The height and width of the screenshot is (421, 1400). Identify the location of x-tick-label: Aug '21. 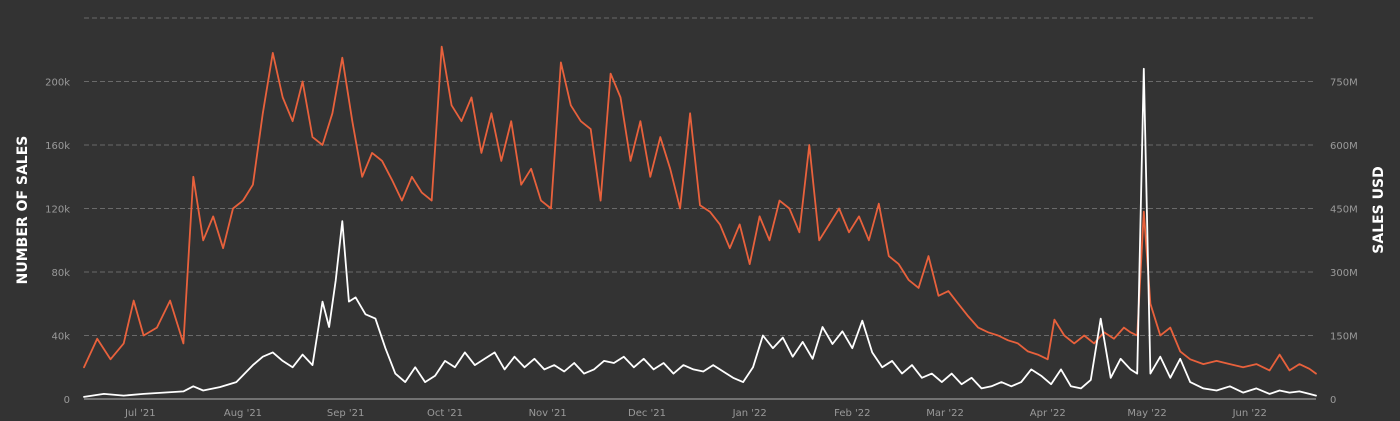
(243, 413).